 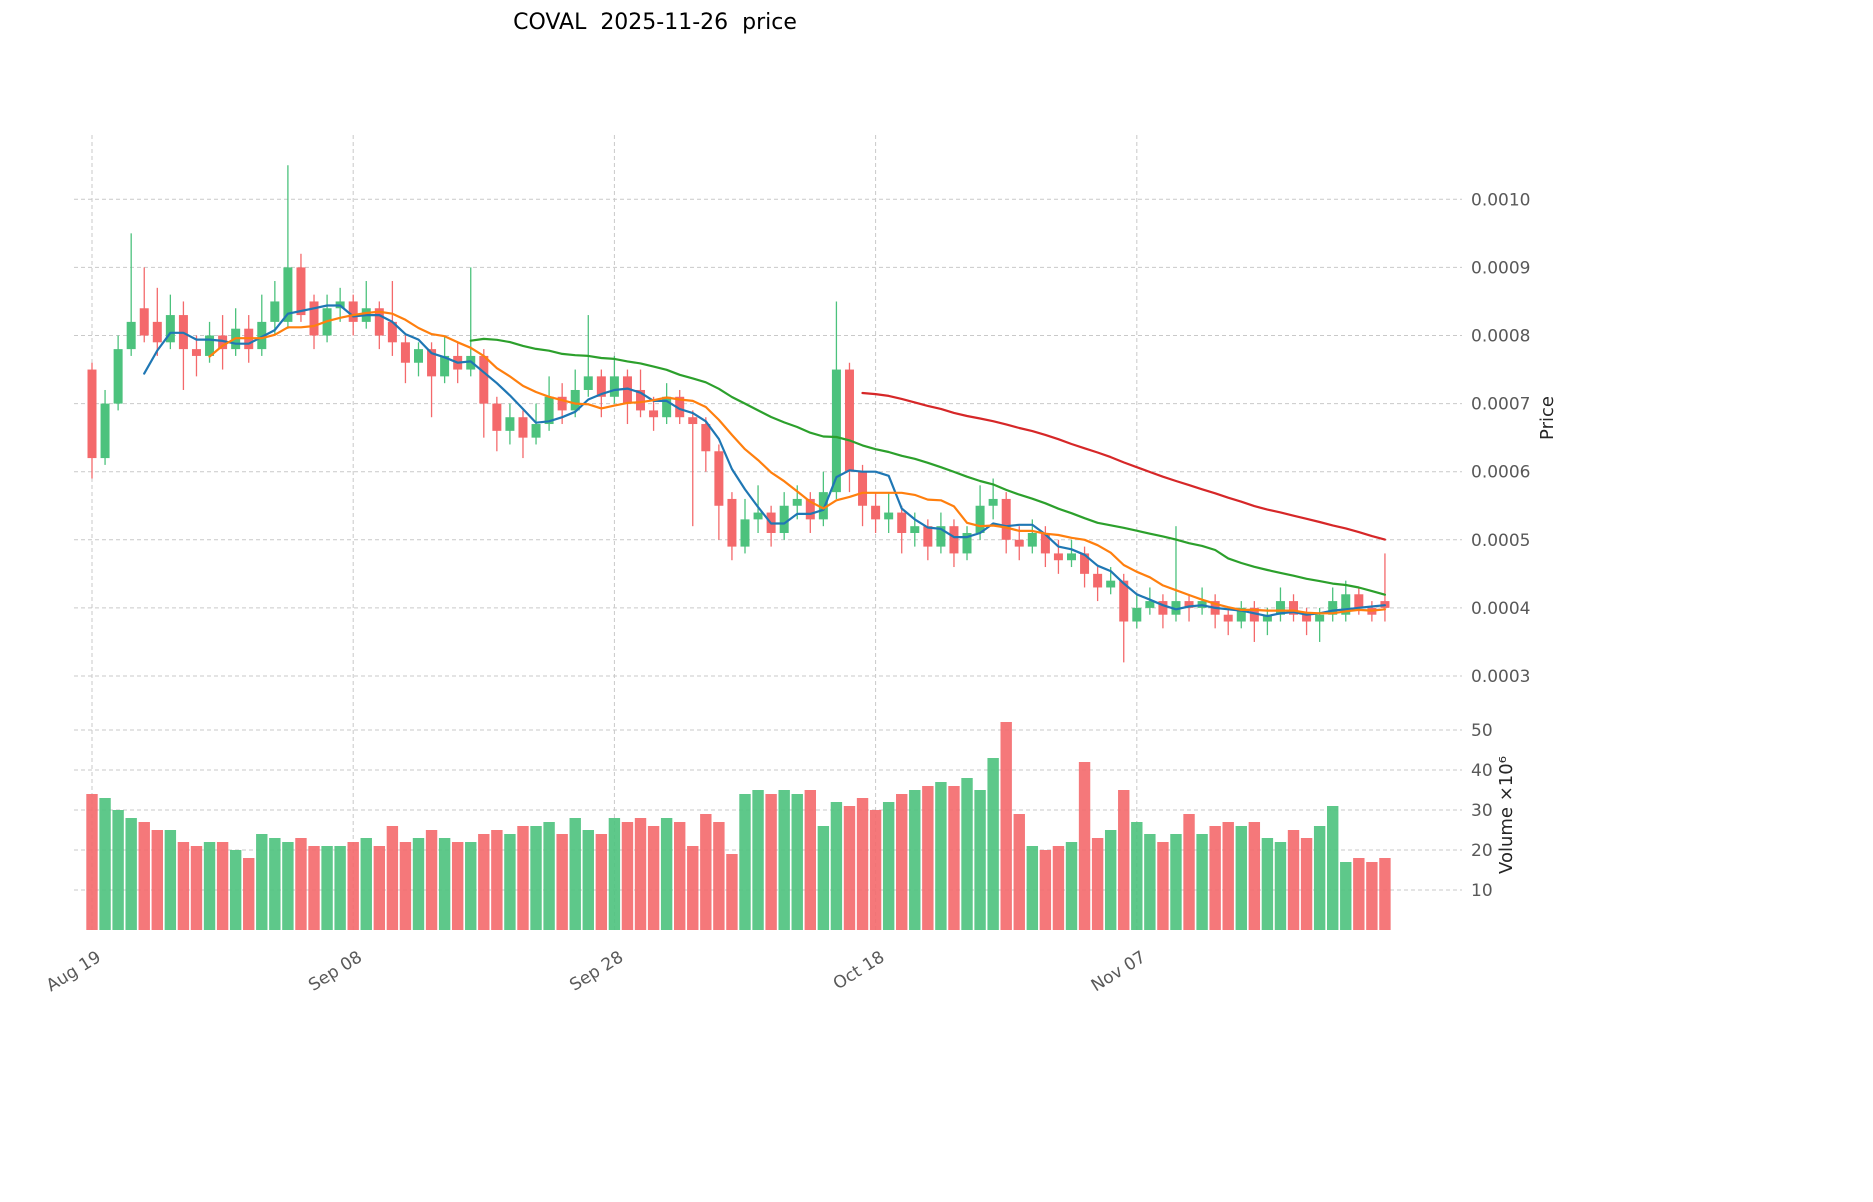 What do you see at coordinates (1482, 731) in the screenshot?
I see `volume-tick-label: 50` at bounding box center [1482, 731].